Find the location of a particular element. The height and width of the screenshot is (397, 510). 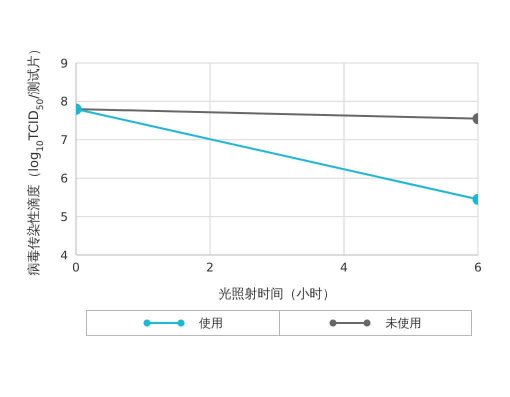

x-tick-label: 0 is located at coordinates (76, 267).